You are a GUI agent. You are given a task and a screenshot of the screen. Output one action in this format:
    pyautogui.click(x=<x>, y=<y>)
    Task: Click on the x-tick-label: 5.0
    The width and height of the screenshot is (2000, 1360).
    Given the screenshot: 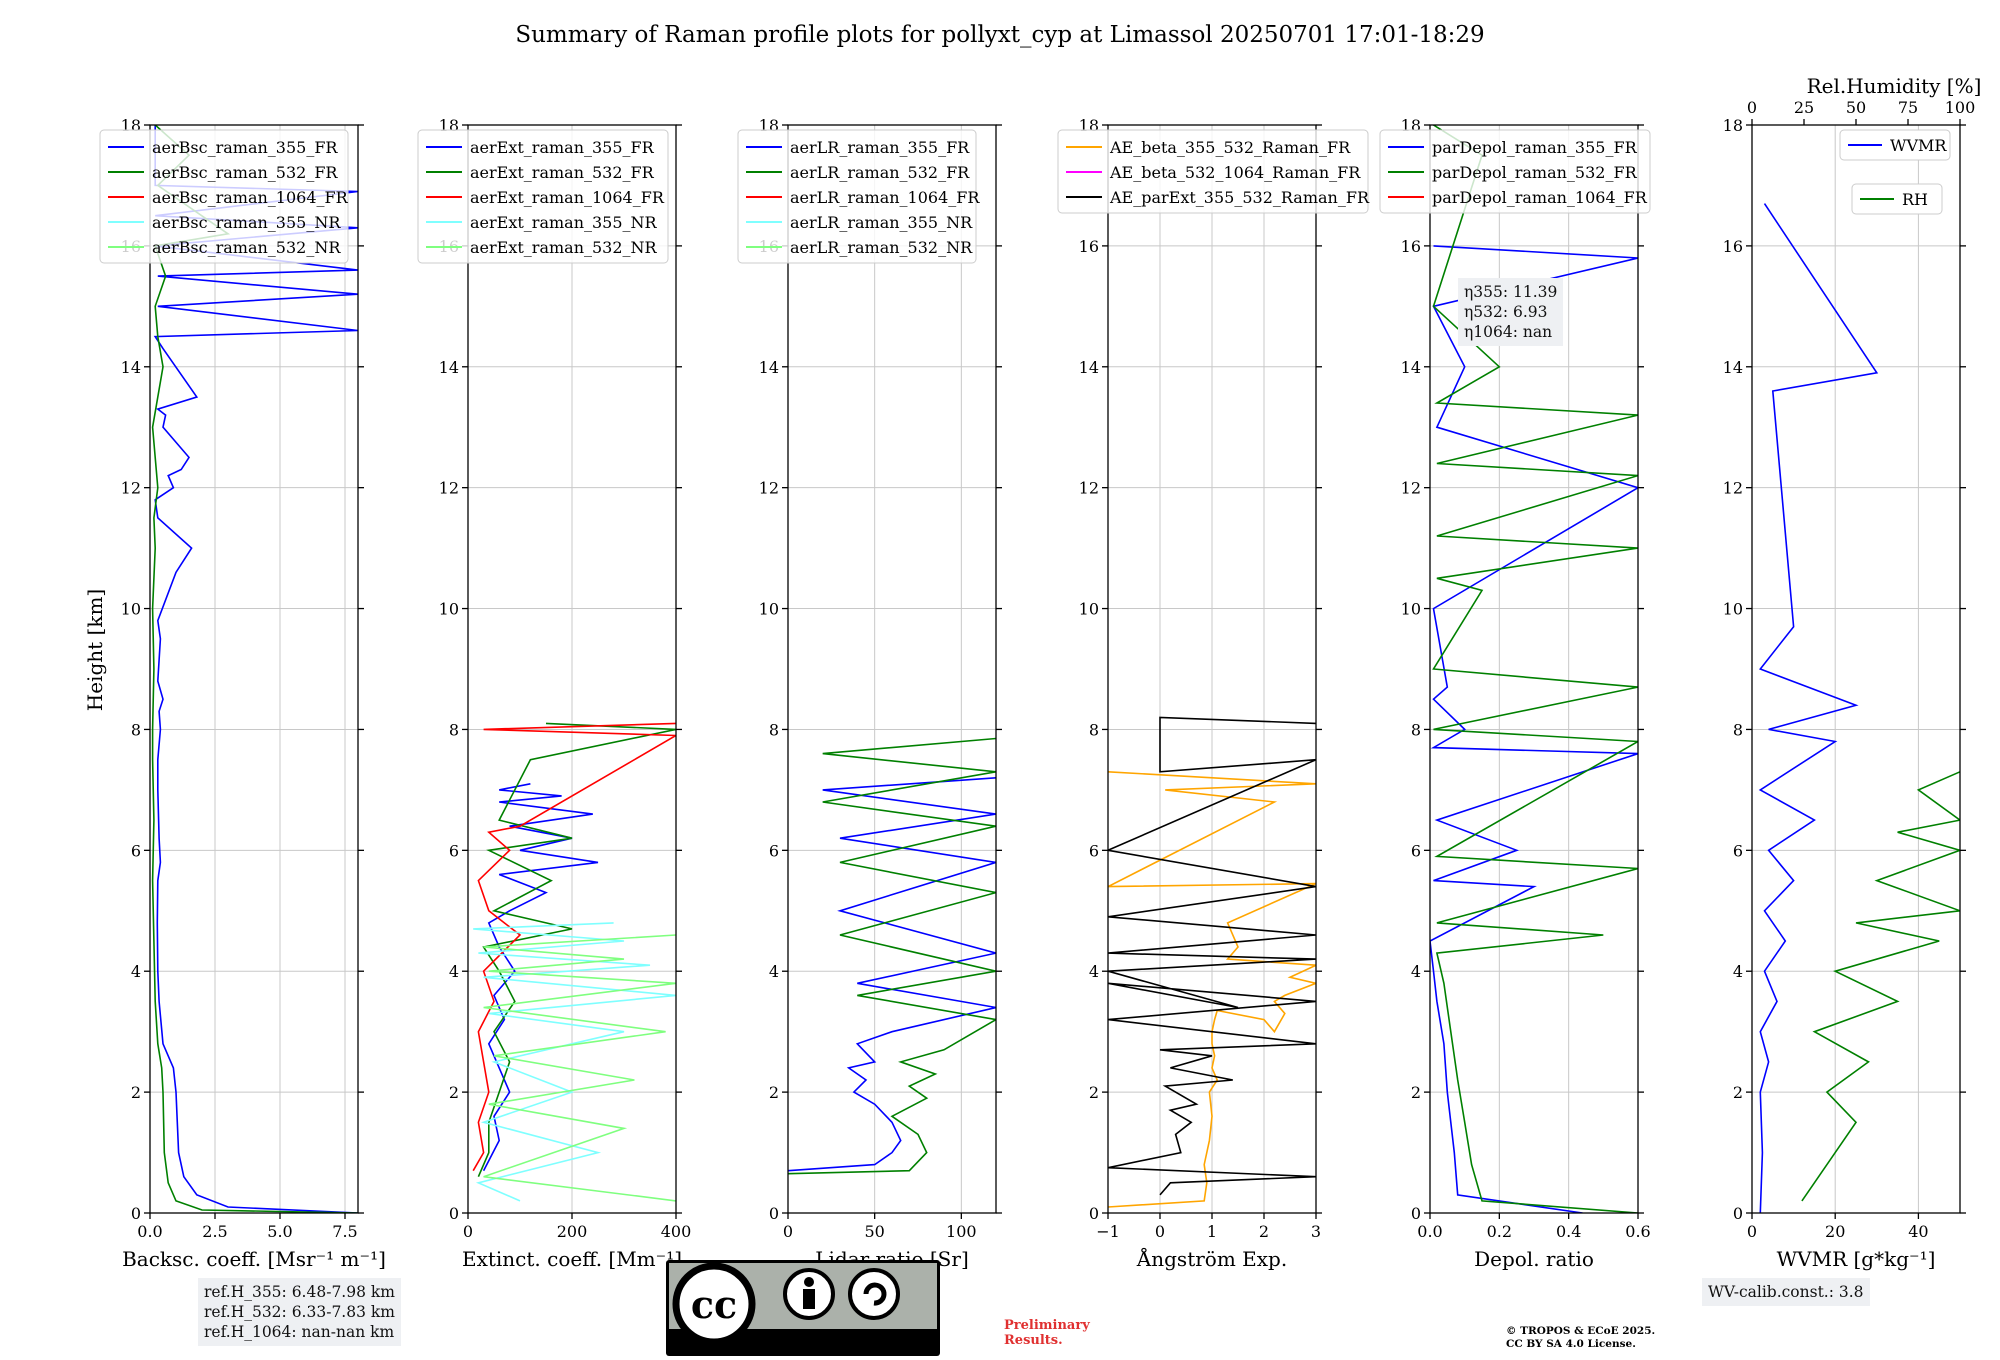 What is the action you would take?
    pyautogui.click(x=279, y=1231)
    